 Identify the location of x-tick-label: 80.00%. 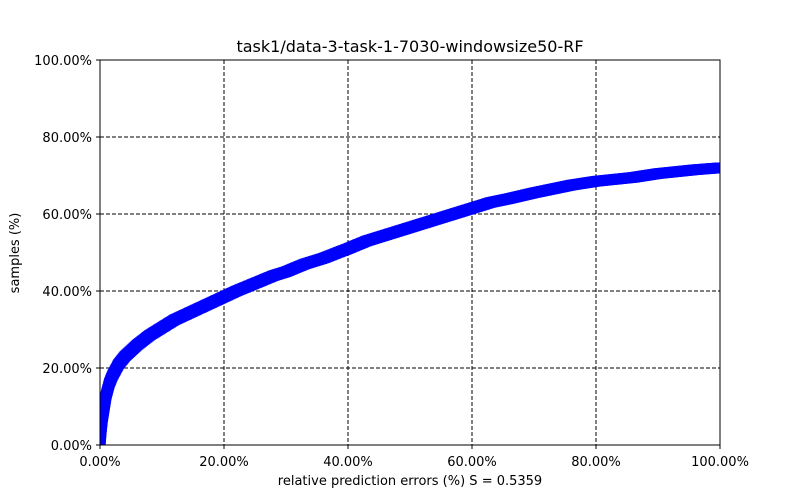
(596, 462).